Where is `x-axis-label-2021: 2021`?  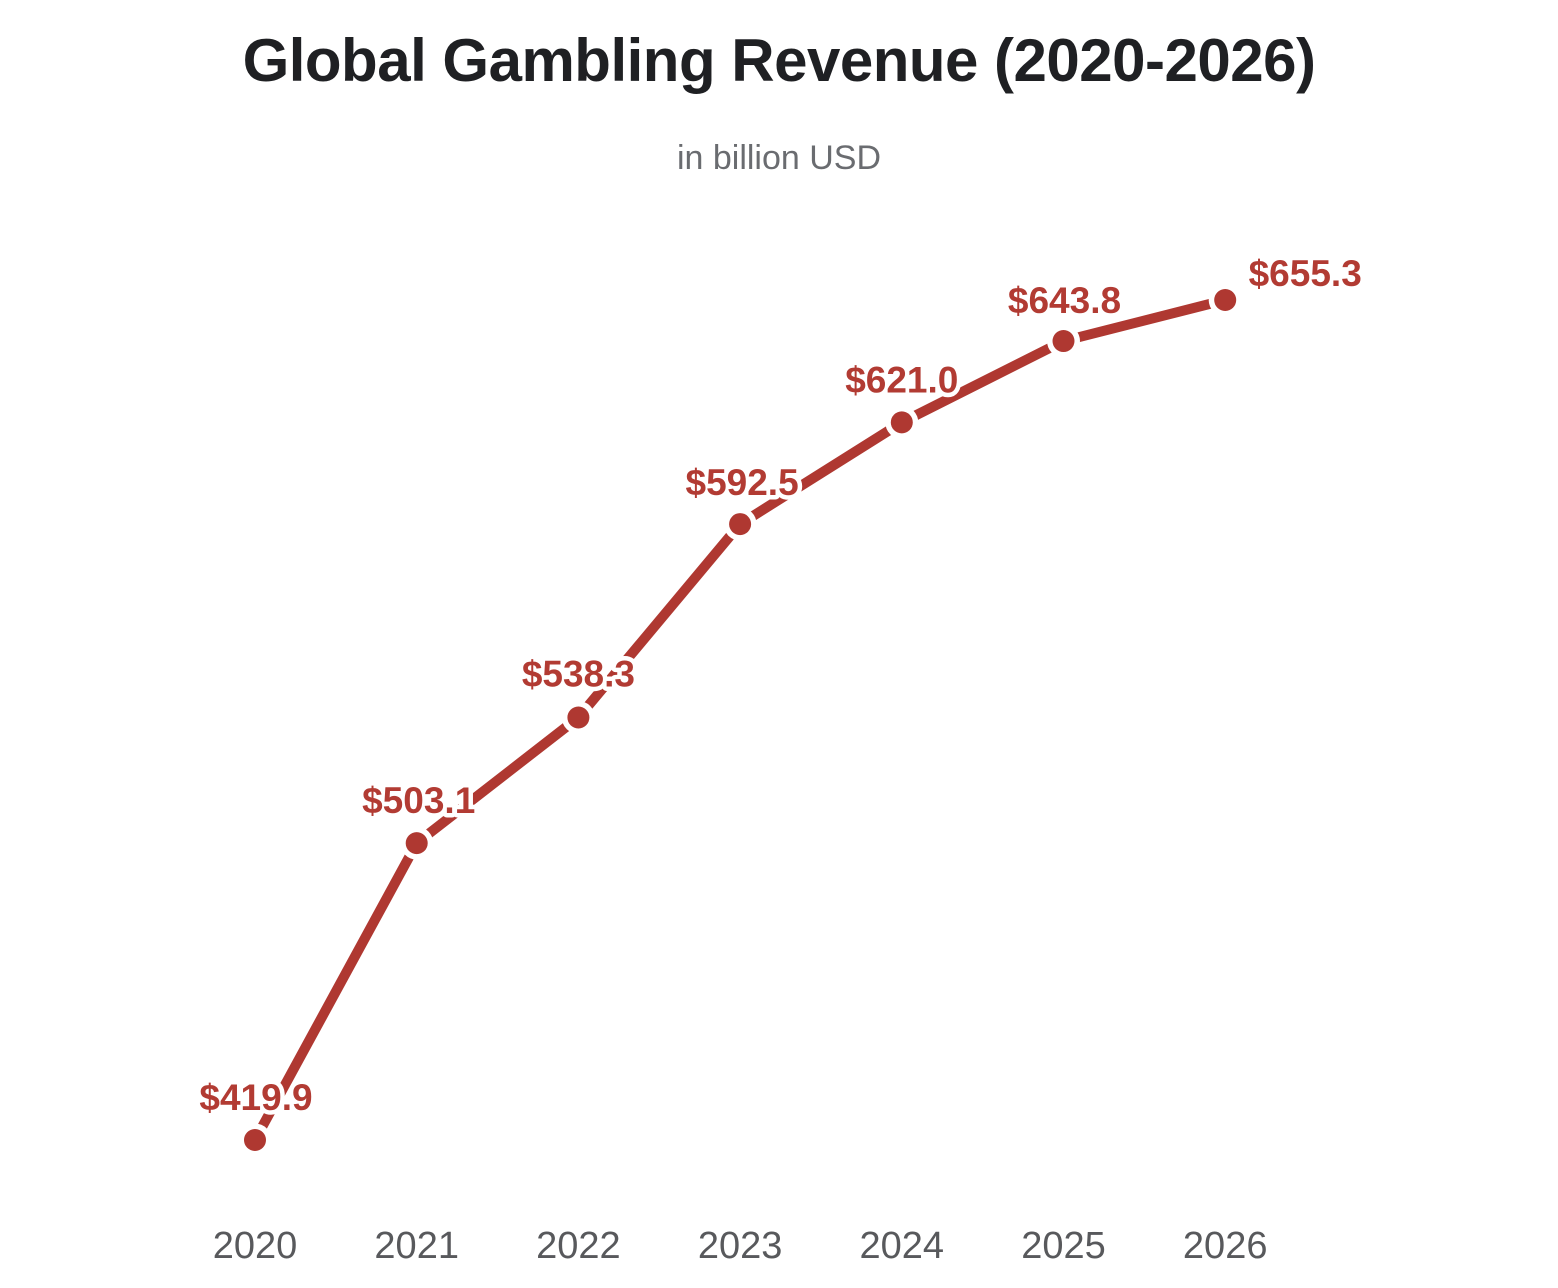 x-axis-label-2021: 2021 is located at coordinates (416, 1246).